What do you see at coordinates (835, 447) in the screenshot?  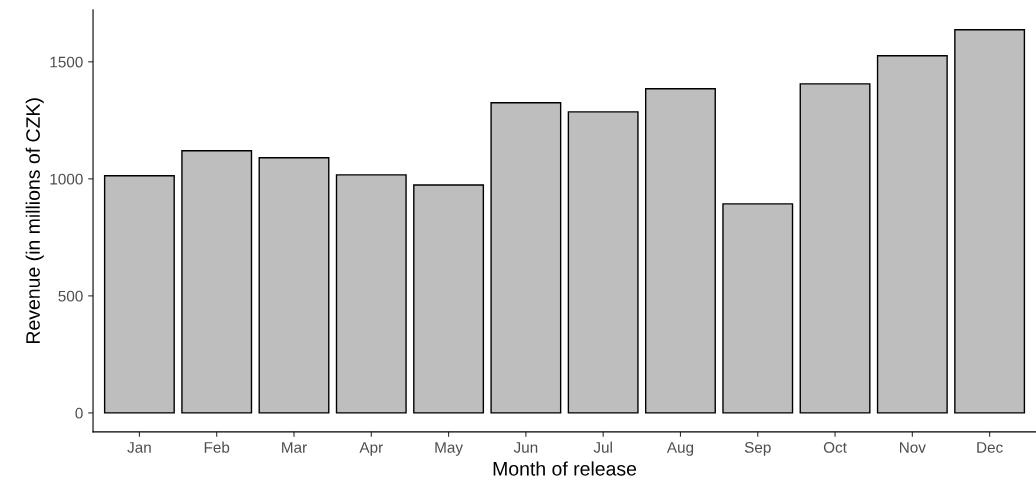 I see `x-tick-label: Oct` at bounding box center [835, 447].